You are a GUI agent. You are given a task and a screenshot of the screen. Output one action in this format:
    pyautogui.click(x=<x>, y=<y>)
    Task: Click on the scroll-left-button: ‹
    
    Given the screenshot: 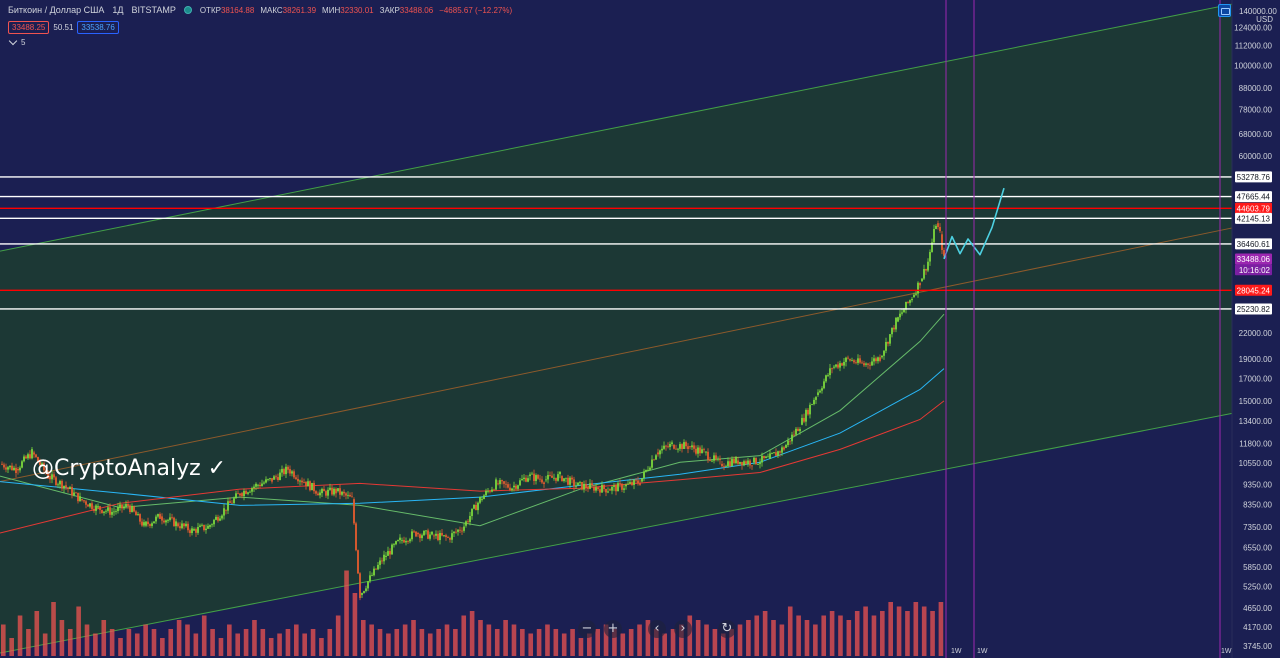 What is the action you would take?
    pyautogui.click(x=657, y=629)
    